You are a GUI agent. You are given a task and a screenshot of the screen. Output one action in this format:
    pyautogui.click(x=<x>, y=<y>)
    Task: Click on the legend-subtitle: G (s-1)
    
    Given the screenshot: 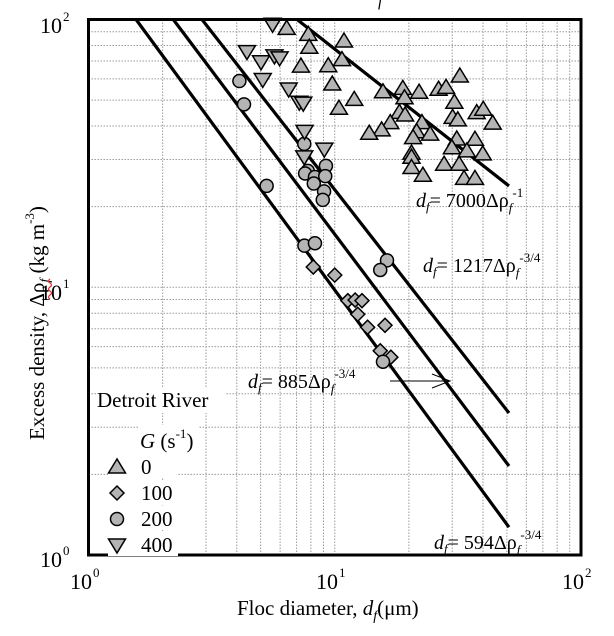 What is the action you would take?
    pyautogui.click(x=166, y=439)
    